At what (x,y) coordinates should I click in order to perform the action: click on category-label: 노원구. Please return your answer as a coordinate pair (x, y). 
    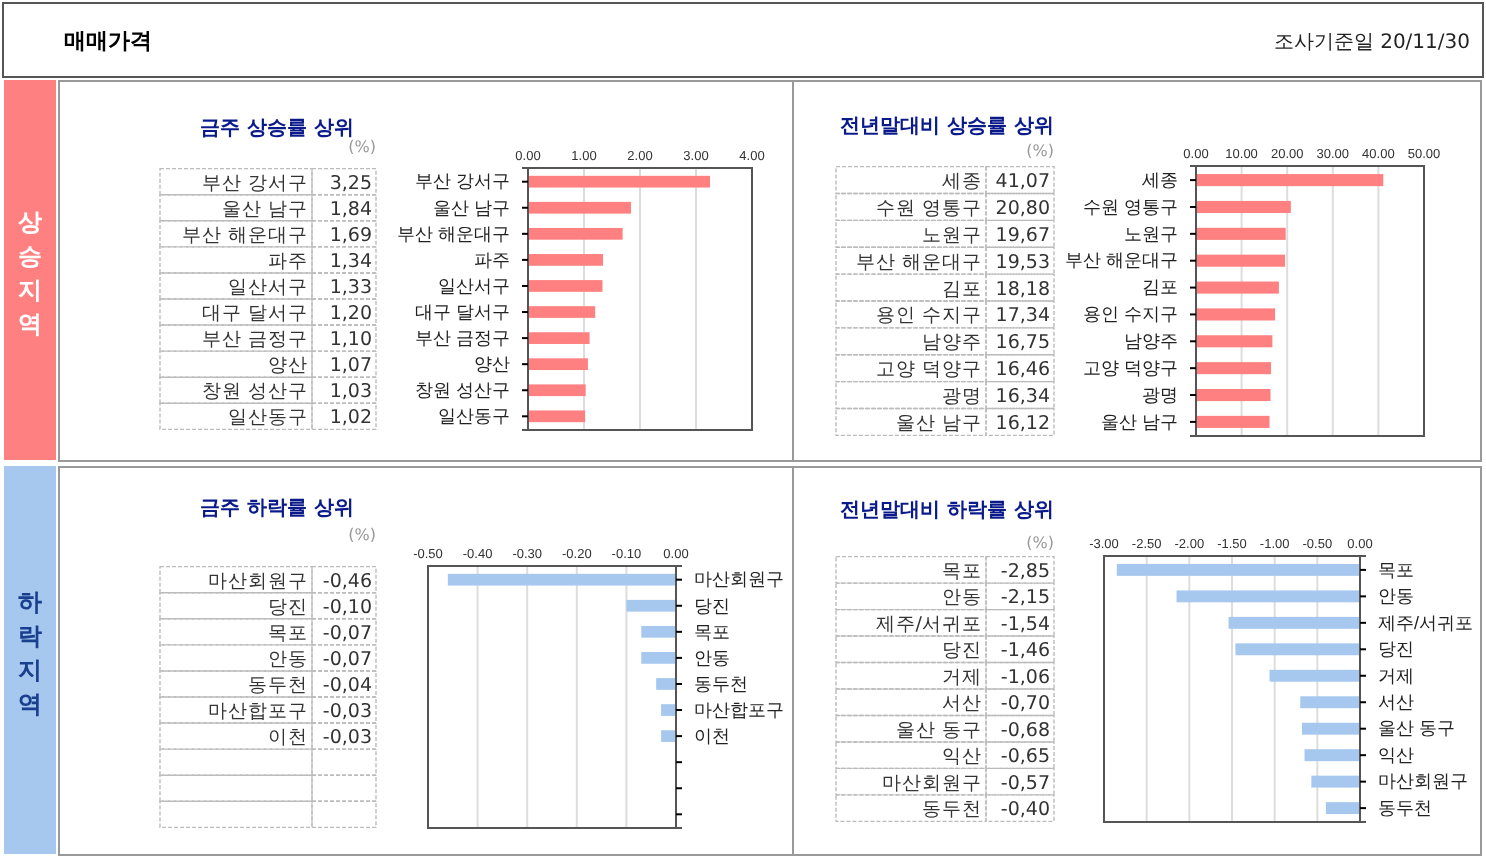
    Looking at the image, I should click on (952, 235).